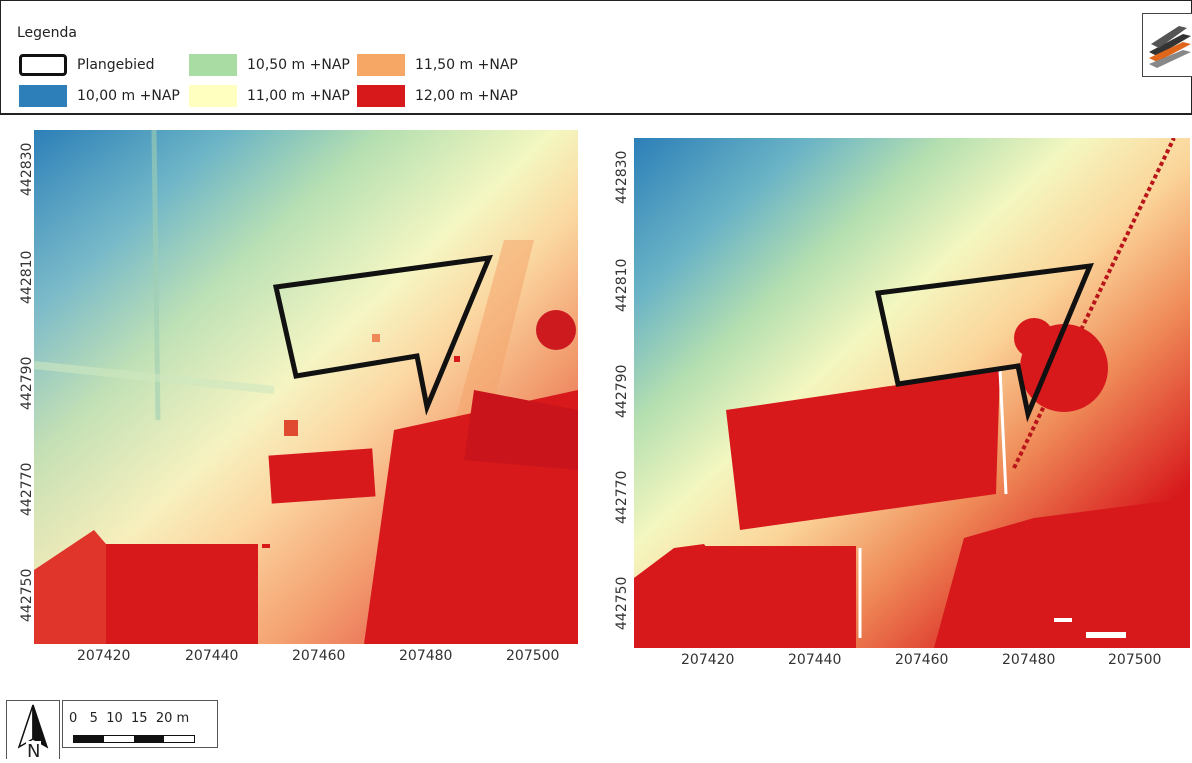 The width and height of the screenshot is (1192, 763). What do you see at coordinates (27, 489) in the screenshot?
I see `left-y-tick: 442770` at bounding box center [27, 489].